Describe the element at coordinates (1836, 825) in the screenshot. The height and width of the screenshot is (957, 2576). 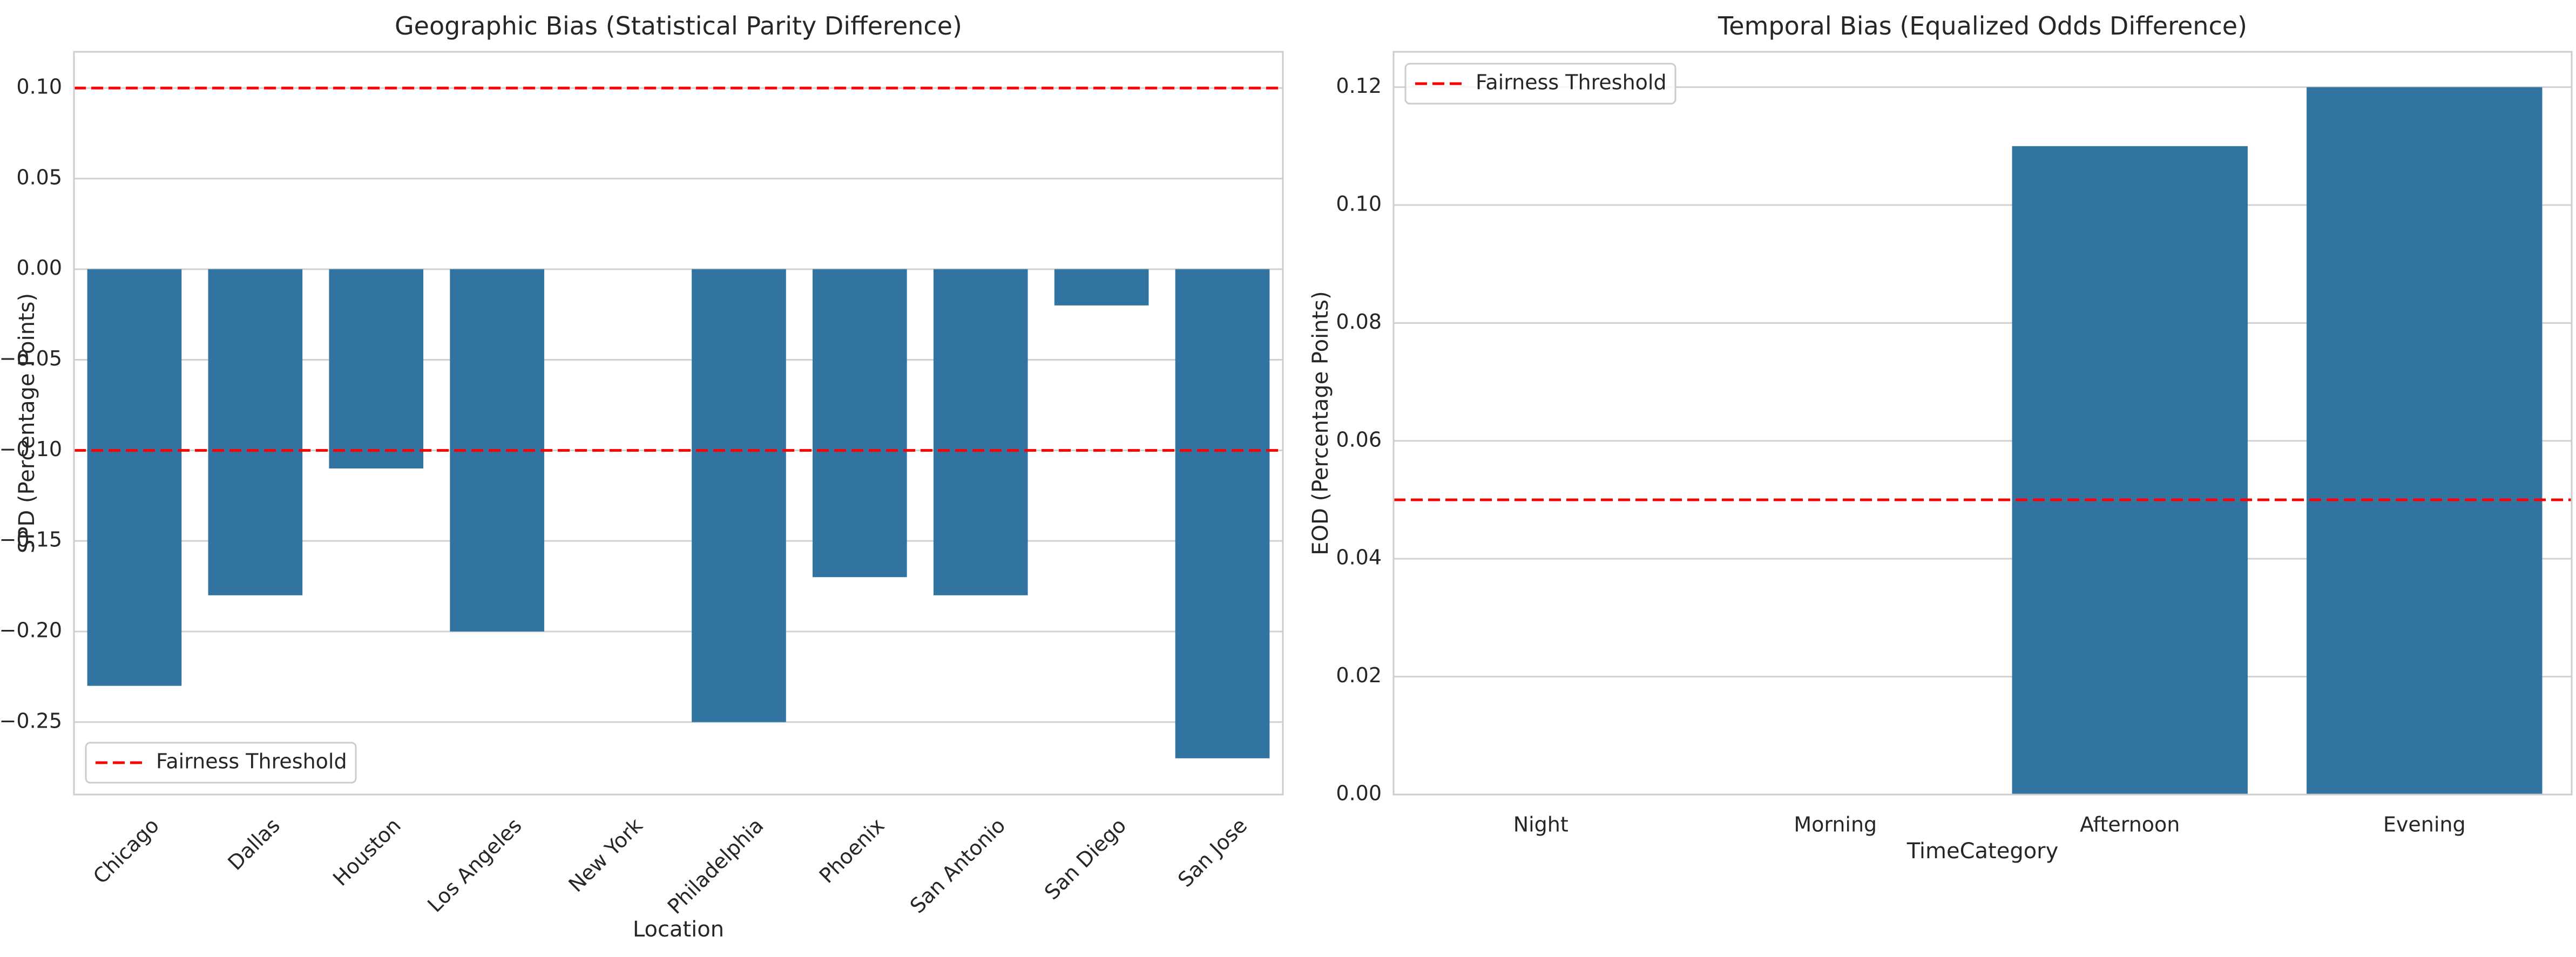
I see `x-tick-label-morning: Morning` at that location.